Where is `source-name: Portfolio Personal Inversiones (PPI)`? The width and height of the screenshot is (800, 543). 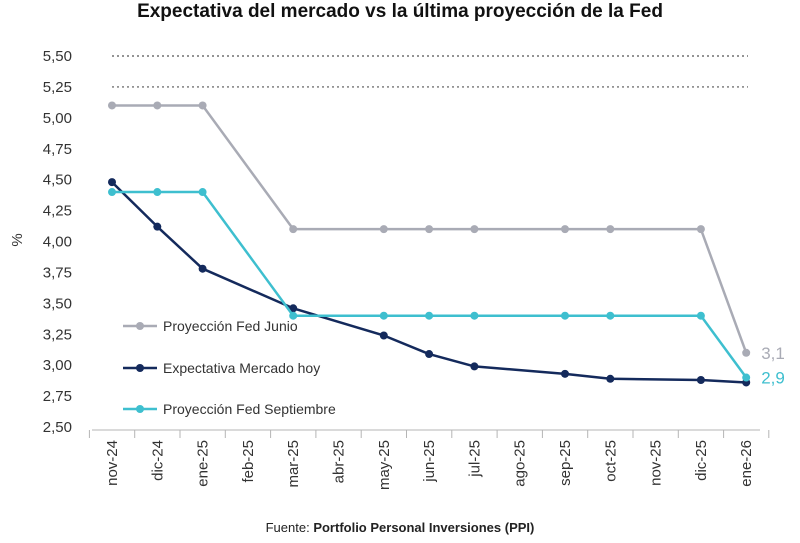 source-name: Portfolio Personal Inversiones (PPI) is located at coordinates (424, 527).